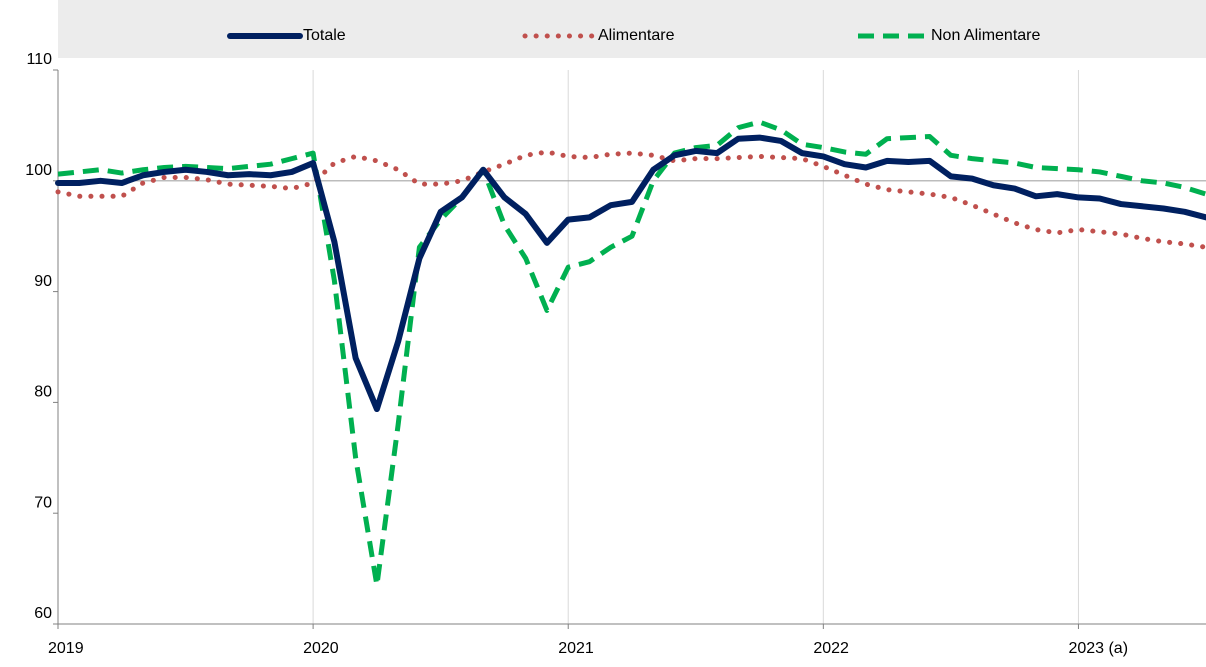 Image resolution: width=1206 pixels, height=667 pixels. Describe the element at coordinates (636, 35) in the screenshot. I see `legend-label: Alimentare` at that location.